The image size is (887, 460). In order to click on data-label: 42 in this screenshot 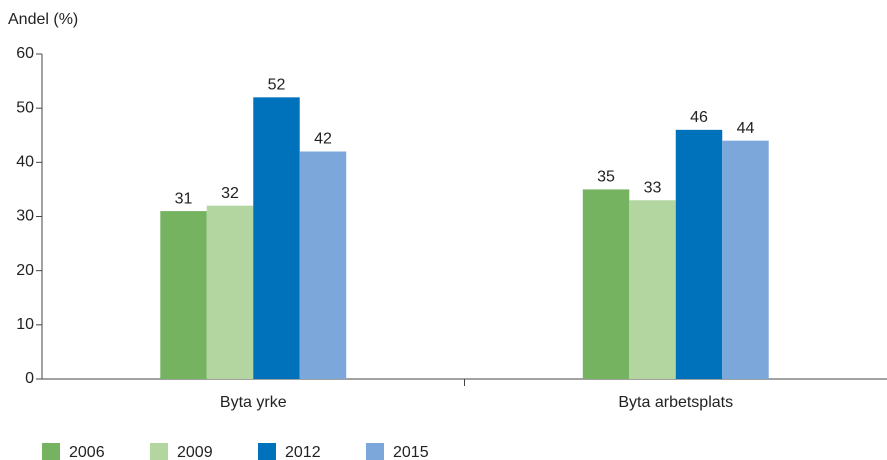, I will do `click(323, 139)`.